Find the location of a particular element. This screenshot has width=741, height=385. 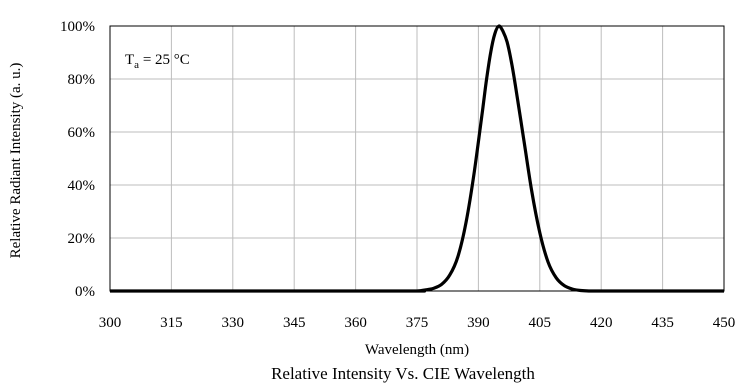

y-tick-label: 0% is located at coordinates (85, 292).